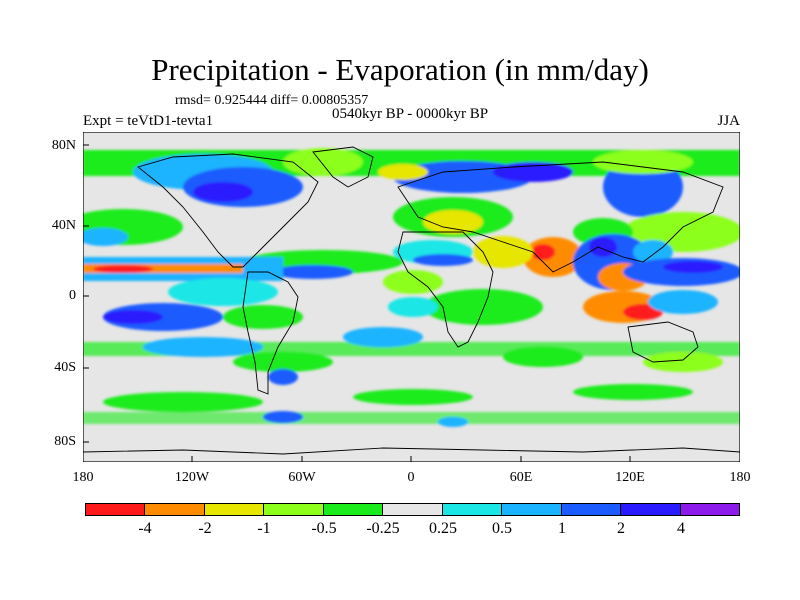 The image size is (800, 600). What do you see at coordinates (192, 477) in the screenshot?
I see `lon-tick-120w: 120W` at bounding box center [192, 477].